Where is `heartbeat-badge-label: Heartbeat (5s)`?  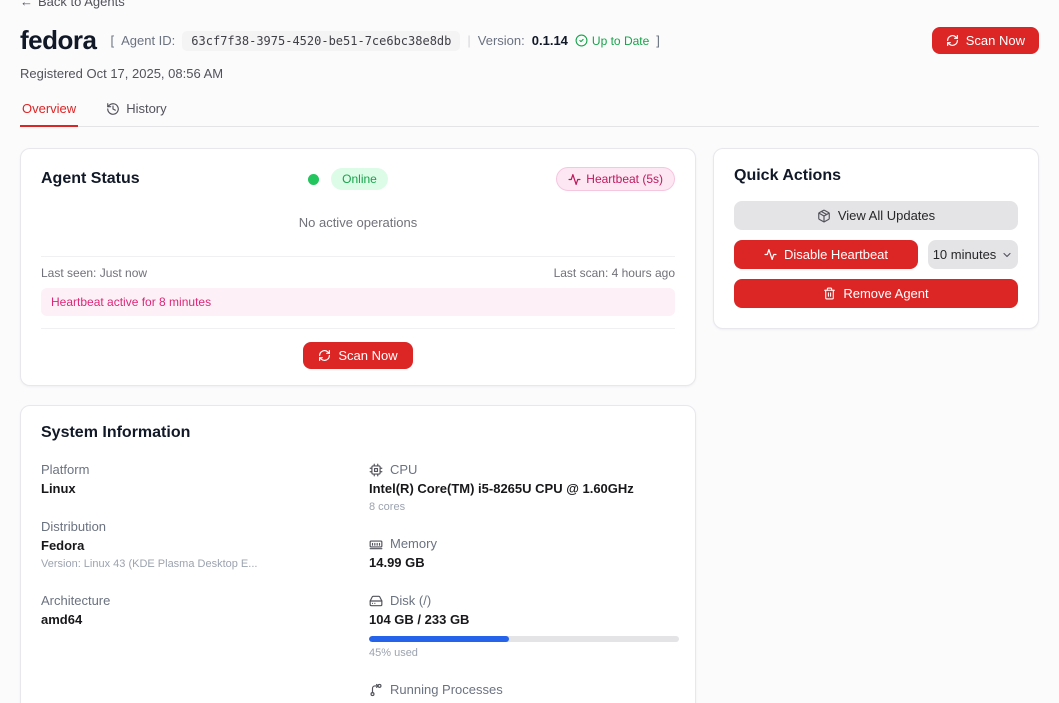
heartbeat-badge-label: Heartbeat (5s) is located at coordinates (624, 179).